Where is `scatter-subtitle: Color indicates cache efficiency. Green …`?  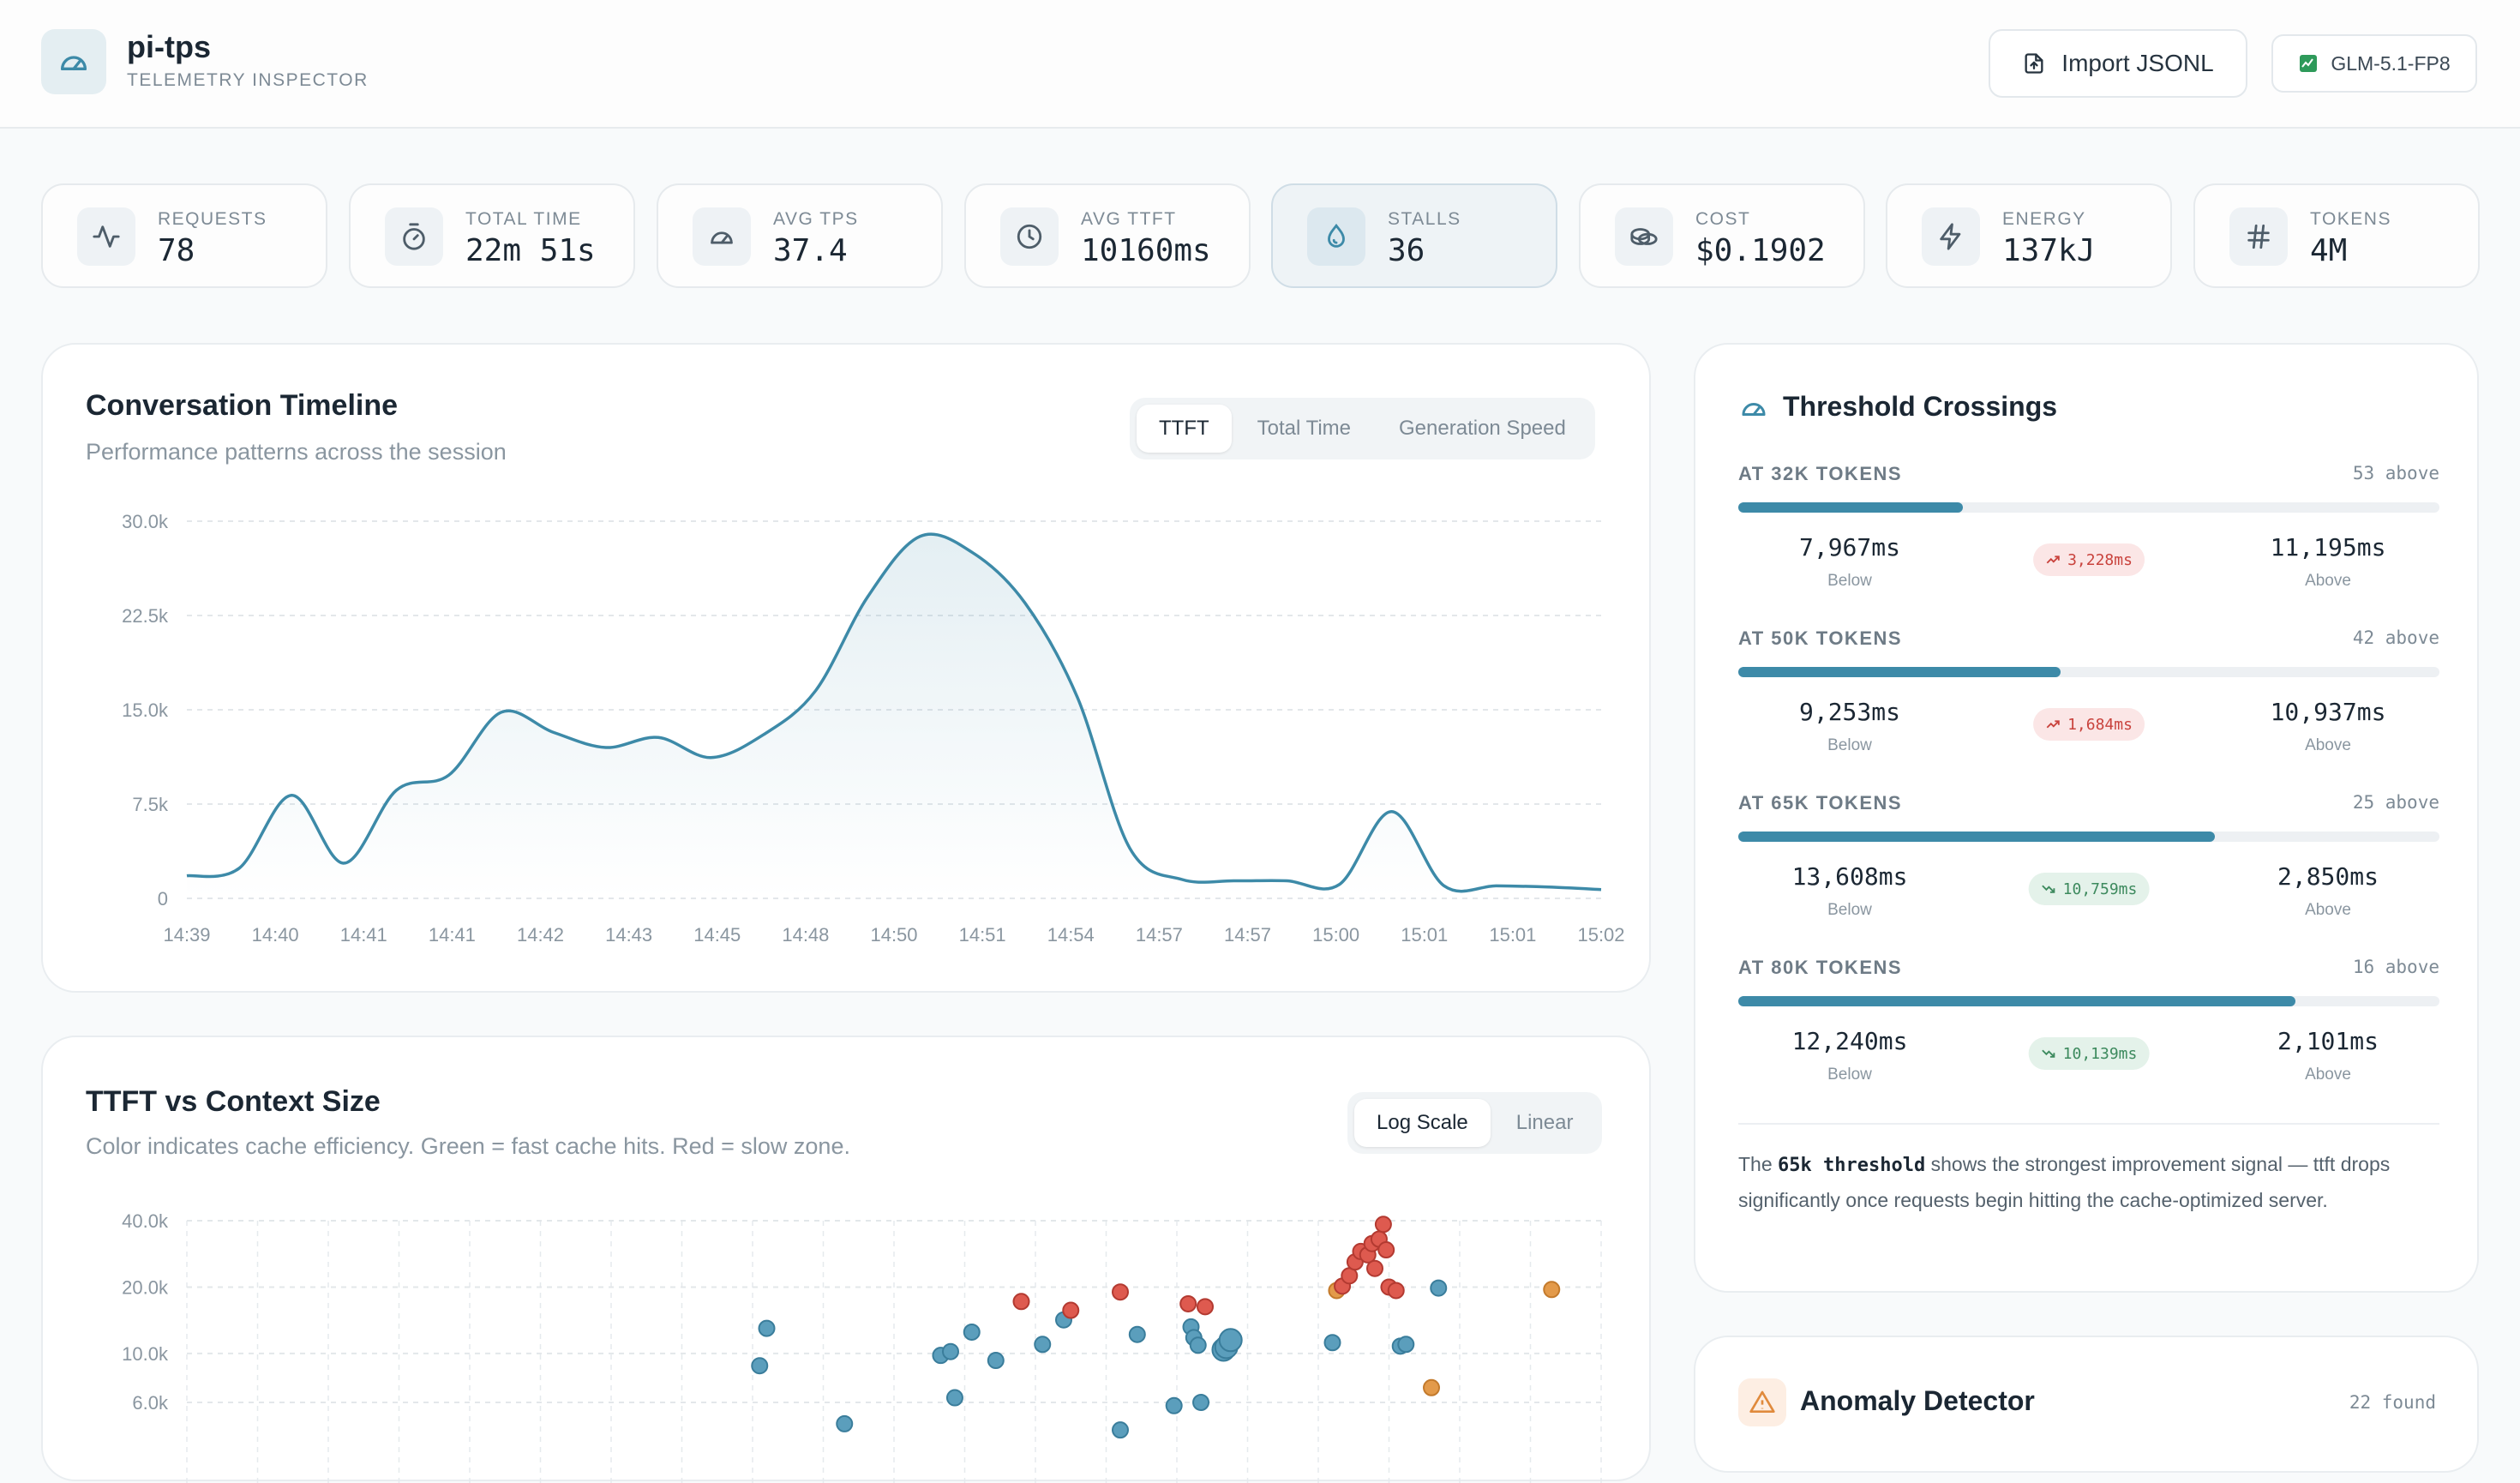
scatter-subtitle: Color indicates cache efficiency. Green … is located at coordinates (468, 1146).